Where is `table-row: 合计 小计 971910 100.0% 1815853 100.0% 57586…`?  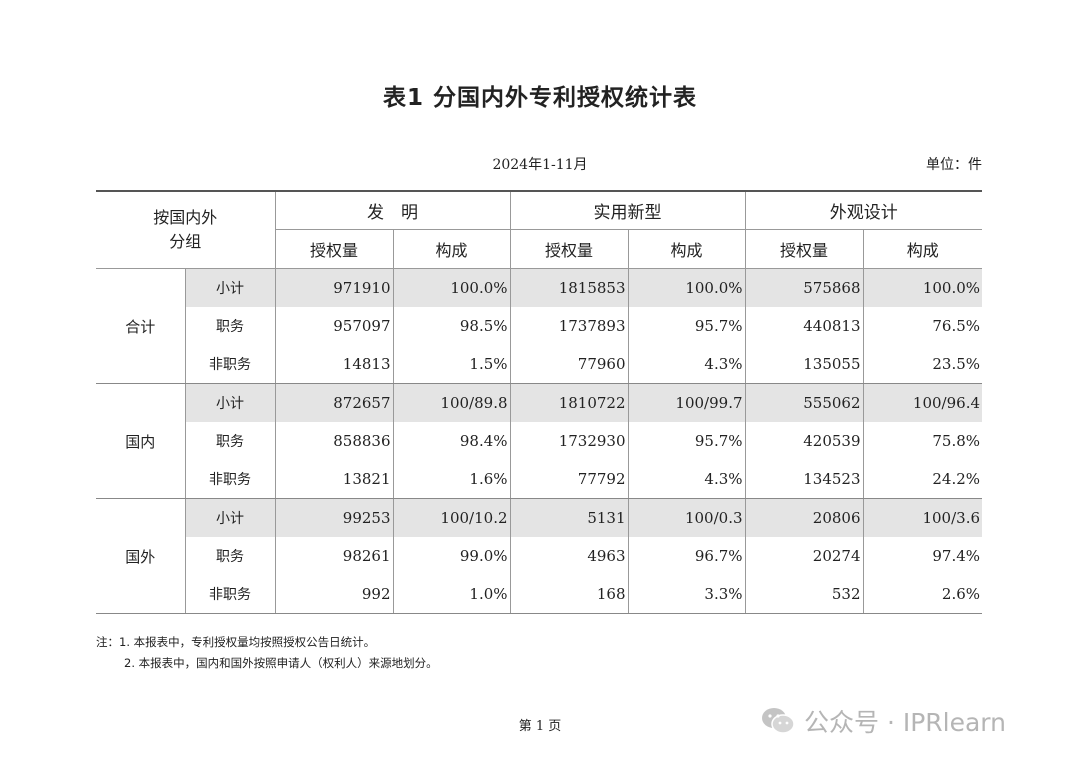
table-row: 合计 小计 971910 100.0% 1815853 100.0% 57586… is located at coordinates (539, 326).